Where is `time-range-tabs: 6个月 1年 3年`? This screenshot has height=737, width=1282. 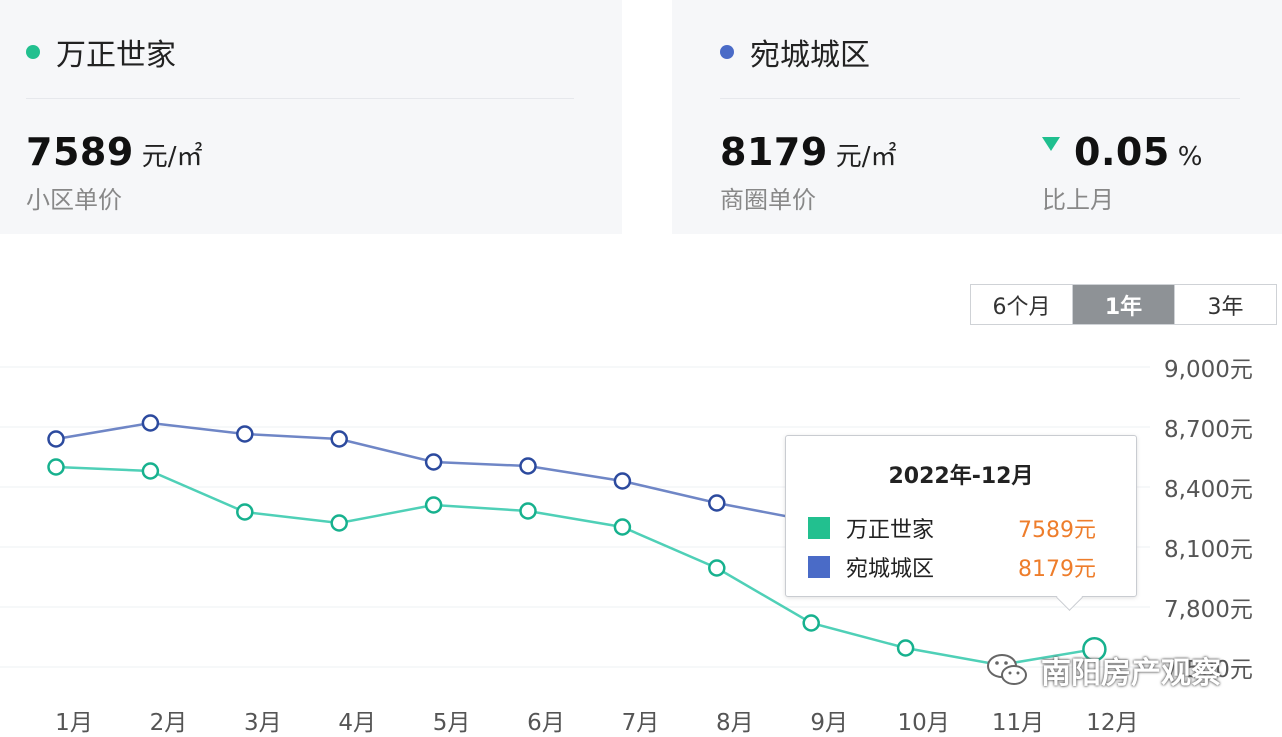 time-range-tabs: 6个月 1年 3年 is located at coordinates (1123, 304).